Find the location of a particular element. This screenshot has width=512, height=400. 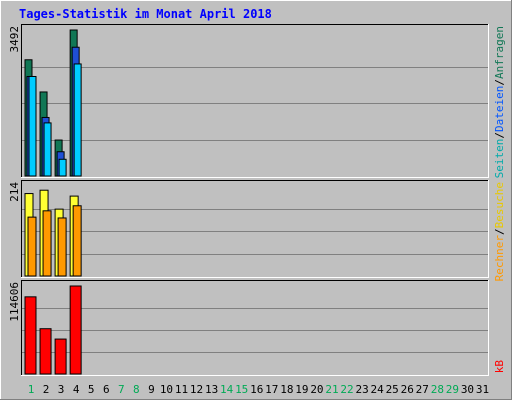

legend-item-rechner: Rechner is located at coordinates (499, 258).